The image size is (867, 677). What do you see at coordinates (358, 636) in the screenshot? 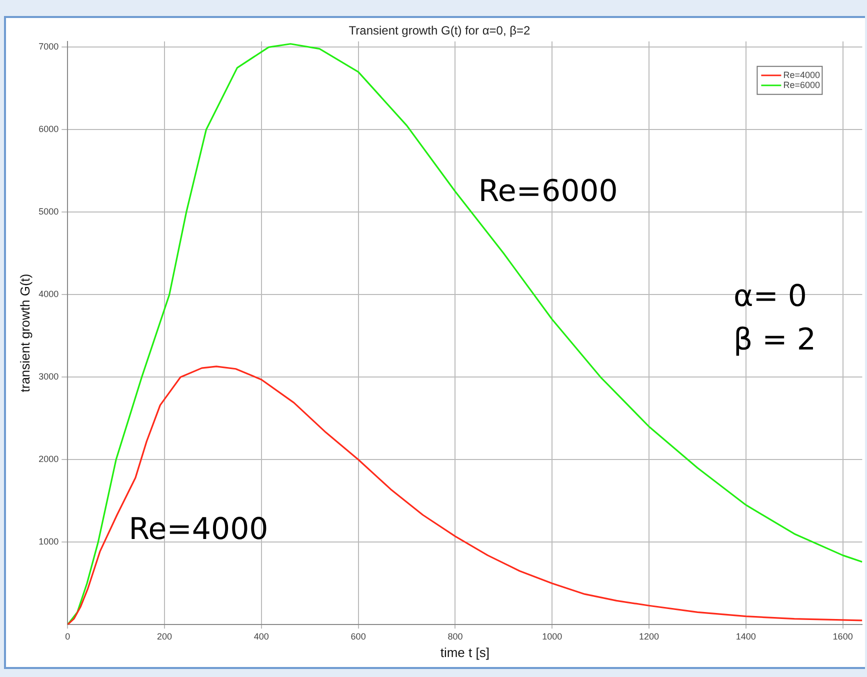
I see `x-tick-label: 600` at bounding box center [358, 636].